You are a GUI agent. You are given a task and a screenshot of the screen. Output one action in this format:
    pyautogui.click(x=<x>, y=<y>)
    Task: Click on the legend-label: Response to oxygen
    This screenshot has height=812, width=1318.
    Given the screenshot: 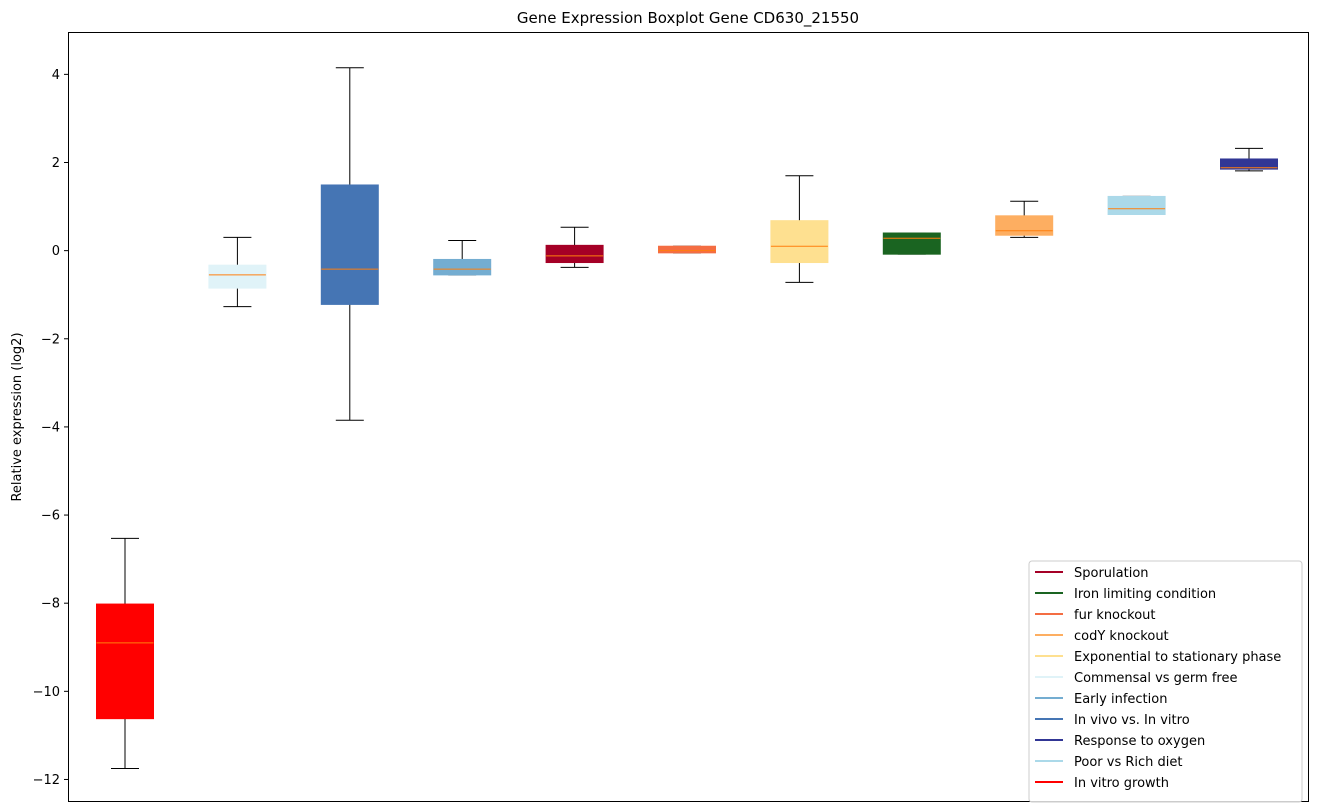 What is the action you would take?
    pyautogui.click(x=1139, y=741)
    